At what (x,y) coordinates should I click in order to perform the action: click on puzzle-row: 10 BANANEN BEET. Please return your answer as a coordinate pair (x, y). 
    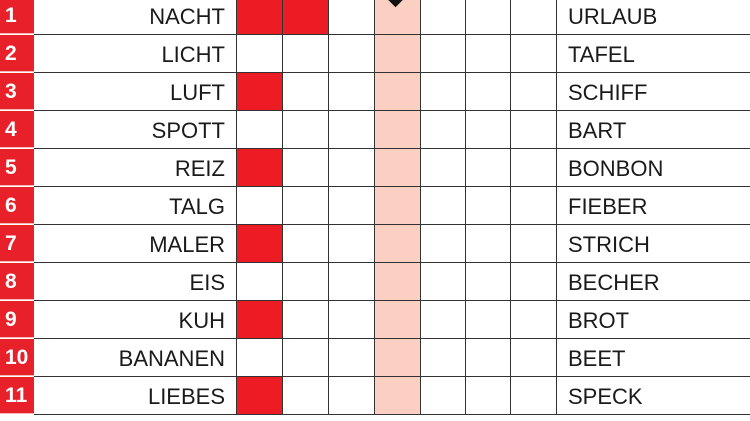
    Looking at the image, I should click on (375, 358).